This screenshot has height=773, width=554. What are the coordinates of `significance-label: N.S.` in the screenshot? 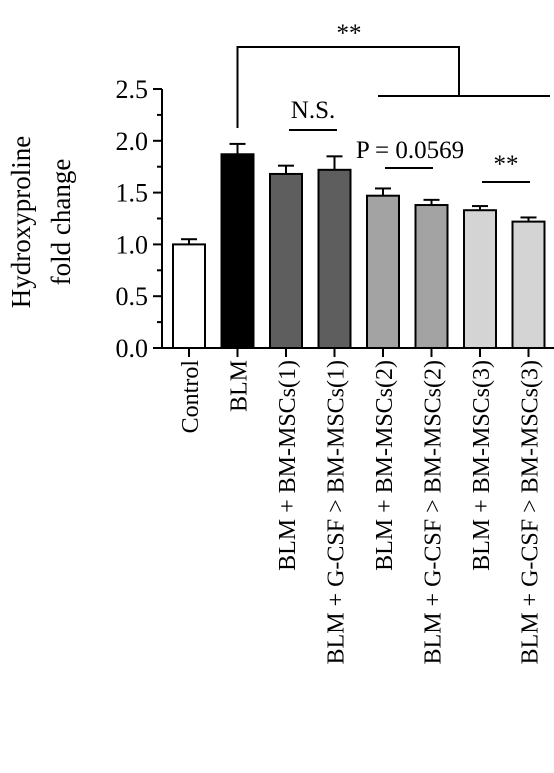 It's located at (313, 110).